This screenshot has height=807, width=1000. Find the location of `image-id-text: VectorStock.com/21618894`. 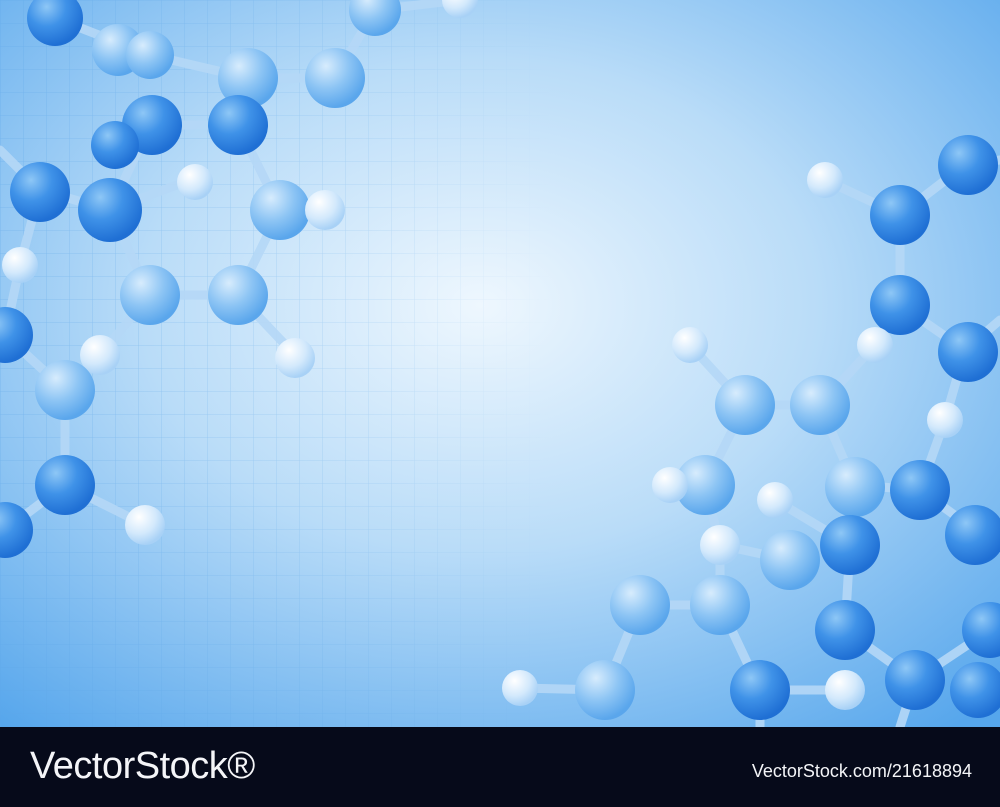

image-id-text: VectorStock.com/21618894 is located at coordinates (861, 771).